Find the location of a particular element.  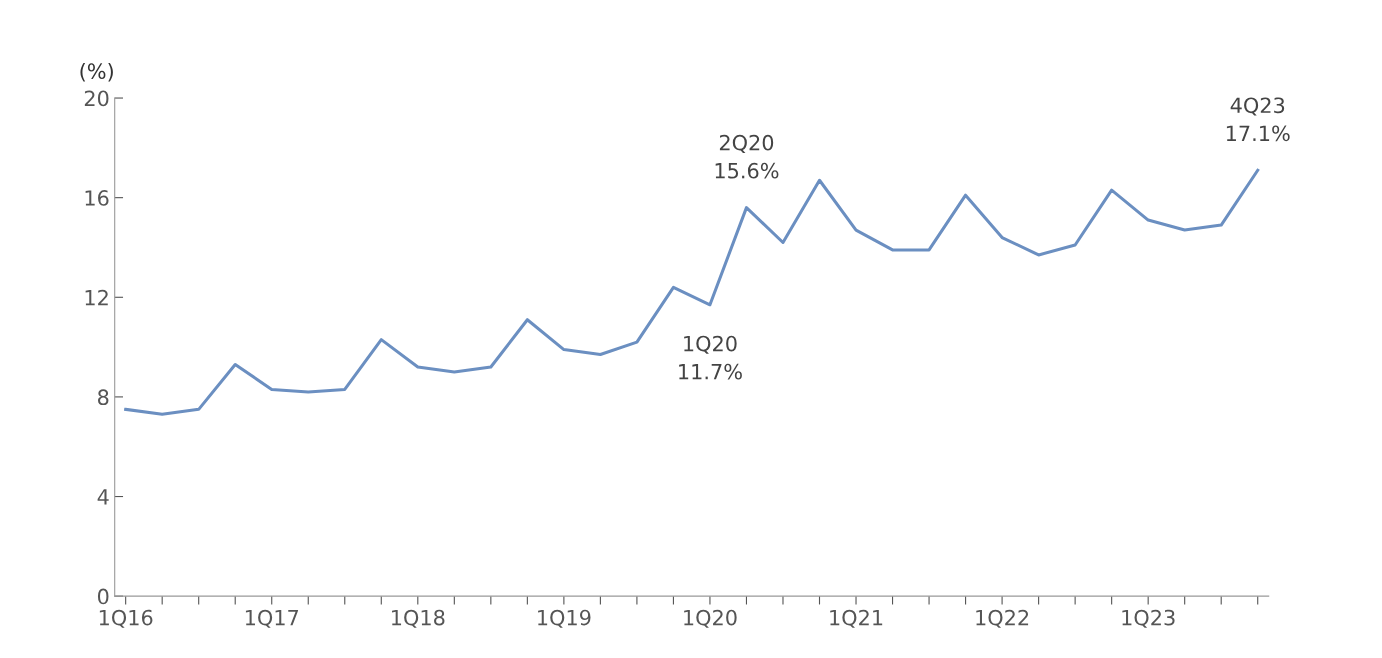

x-tick-label: 1Q22 is located at coordinates (1002, 618).